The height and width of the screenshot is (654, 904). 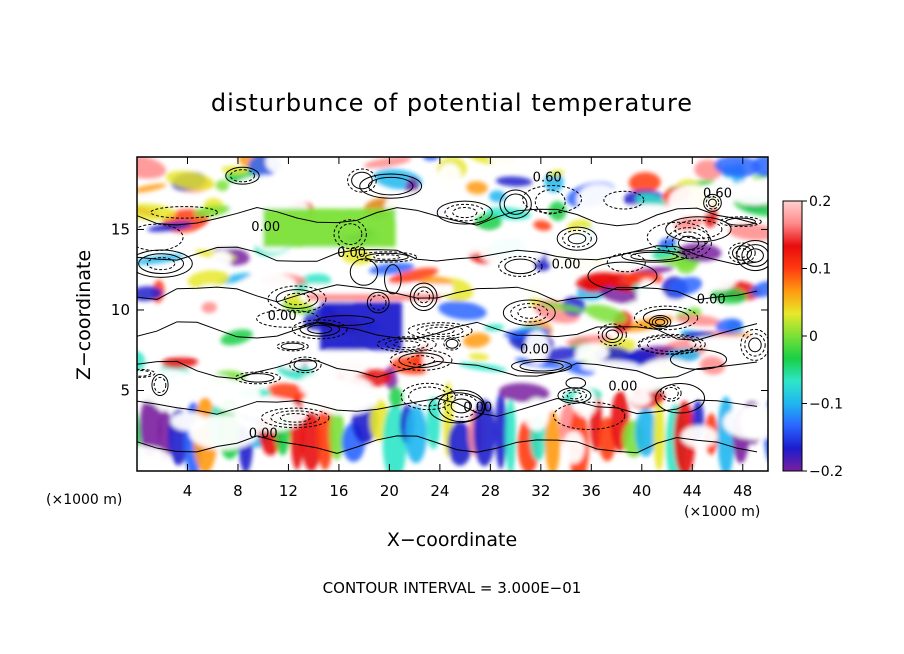 I want to click on y-tick-label: 15, so click(x=120, y=229).